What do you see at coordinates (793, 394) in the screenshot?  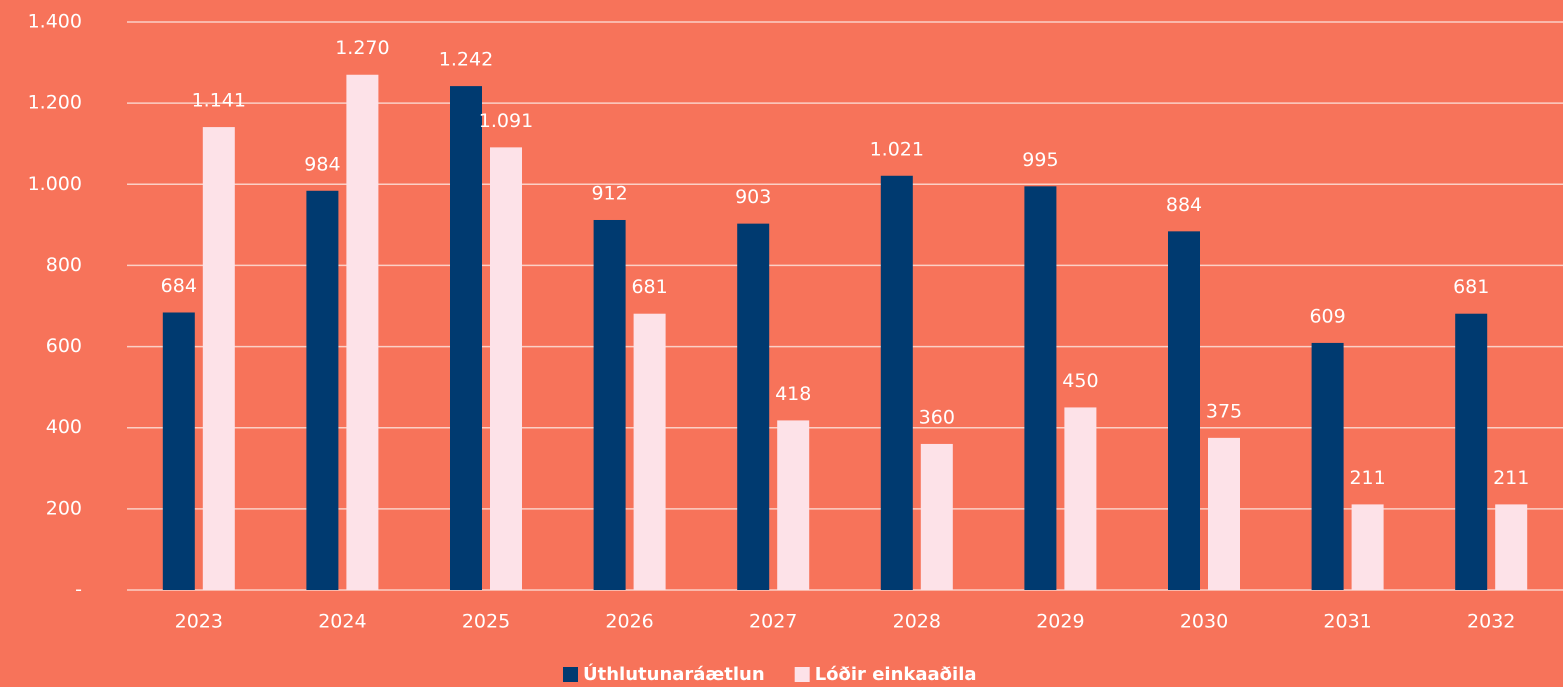 I see `value-label: 418` at bounding box center [793, 394].